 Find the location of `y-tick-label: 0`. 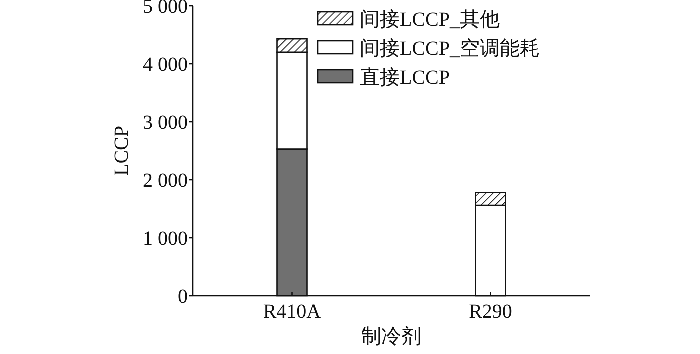

y-tick-label: 0 is located at coordinates (183, 297).